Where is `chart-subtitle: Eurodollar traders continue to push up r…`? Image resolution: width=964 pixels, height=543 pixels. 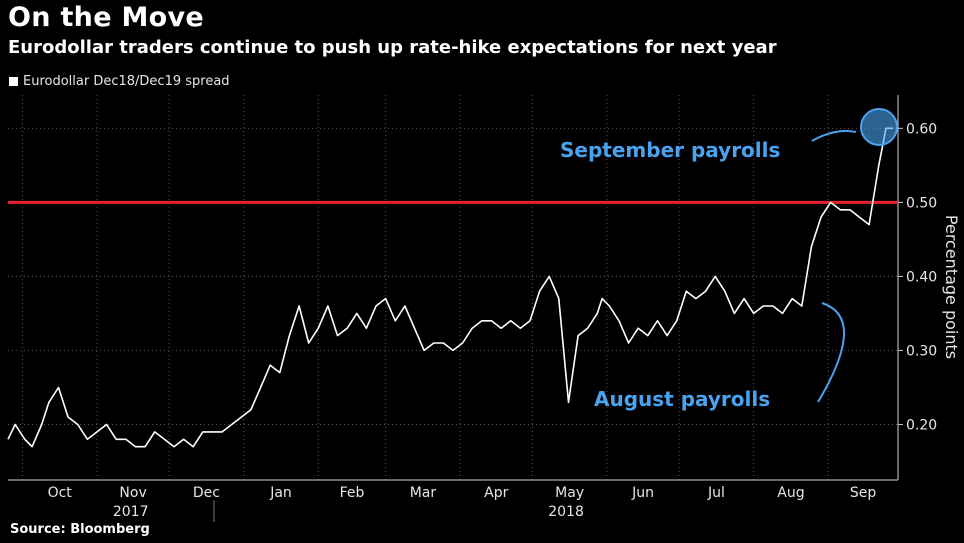 chart-subtitle: Eurodollar traders continue to push up r… is located at coordinates (392, 47).